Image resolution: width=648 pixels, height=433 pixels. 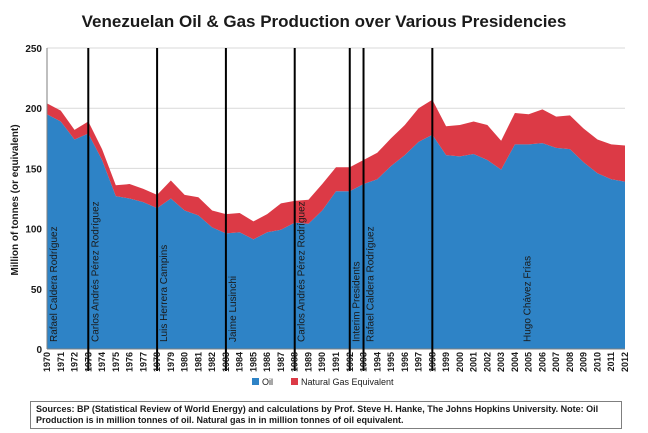 I want to click on presidency-label: Luis Herrera Campins, so click(x=164, y=293).